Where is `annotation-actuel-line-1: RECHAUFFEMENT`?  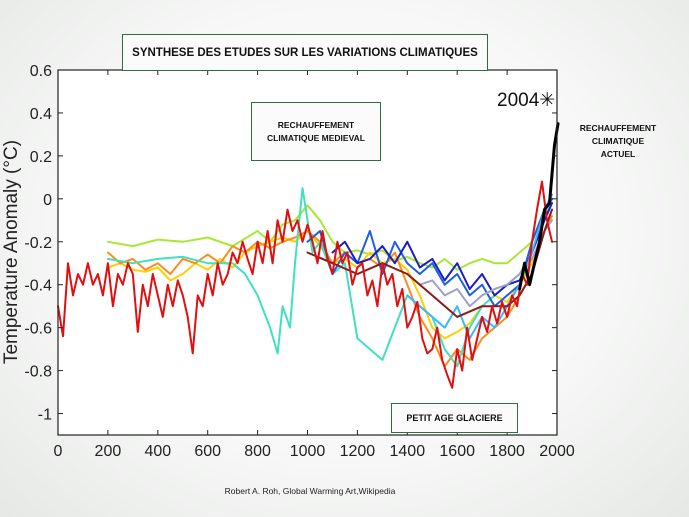
annotation-actuel-line-1: RECHAUFFEMENT is located at coordinates (618, 128).